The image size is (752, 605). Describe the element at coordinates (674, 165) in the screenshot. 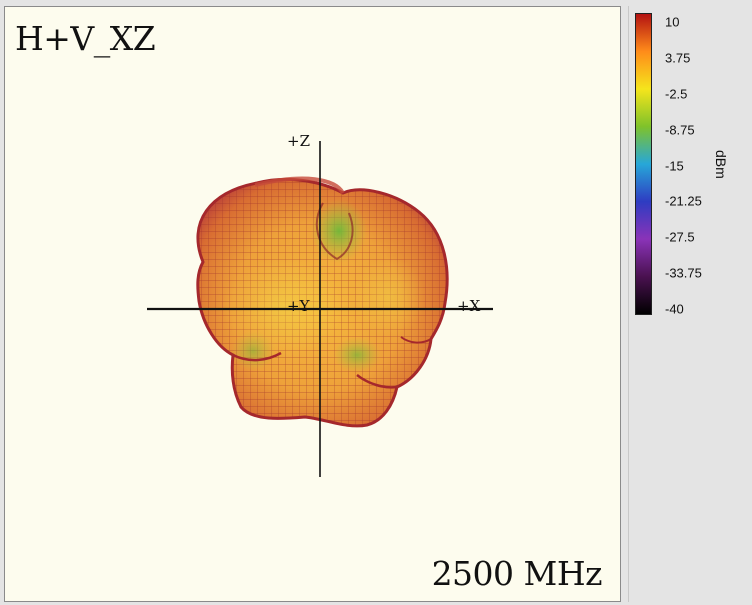

I see `colorbar-tick-label: -15` at that location.